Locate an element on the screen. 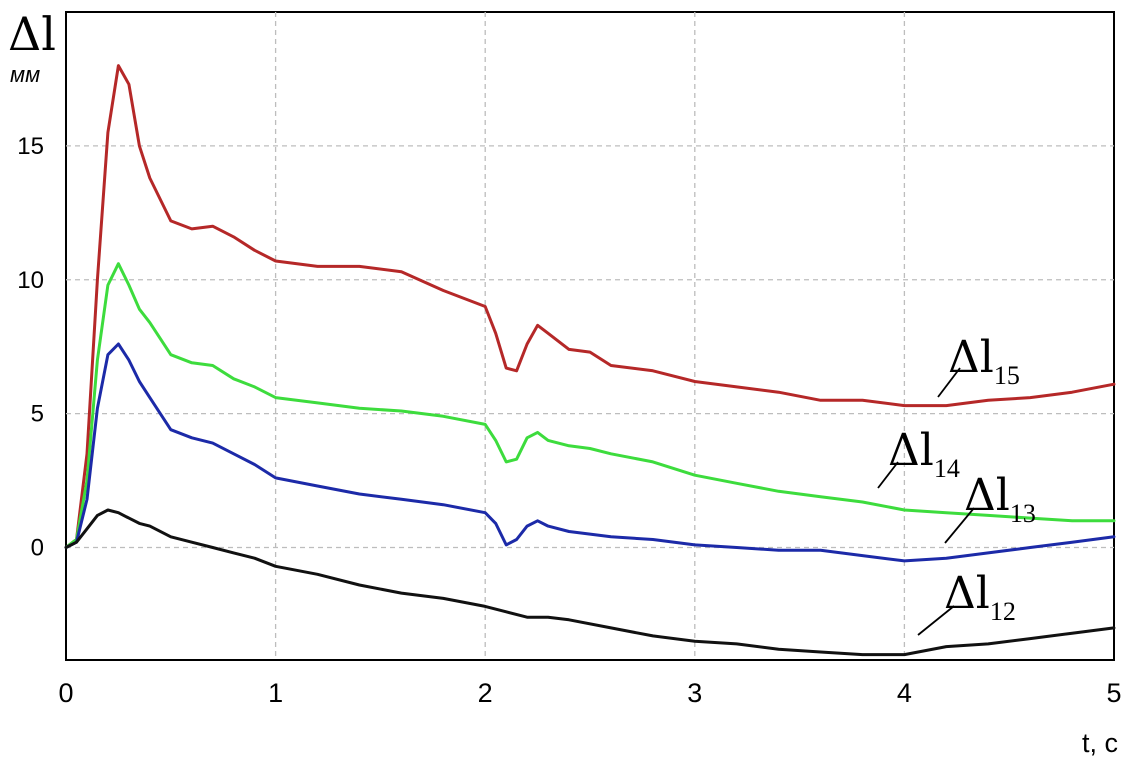 The image size is (1128, 762). series-label: Δl12 is located at coordinates (980, 597).